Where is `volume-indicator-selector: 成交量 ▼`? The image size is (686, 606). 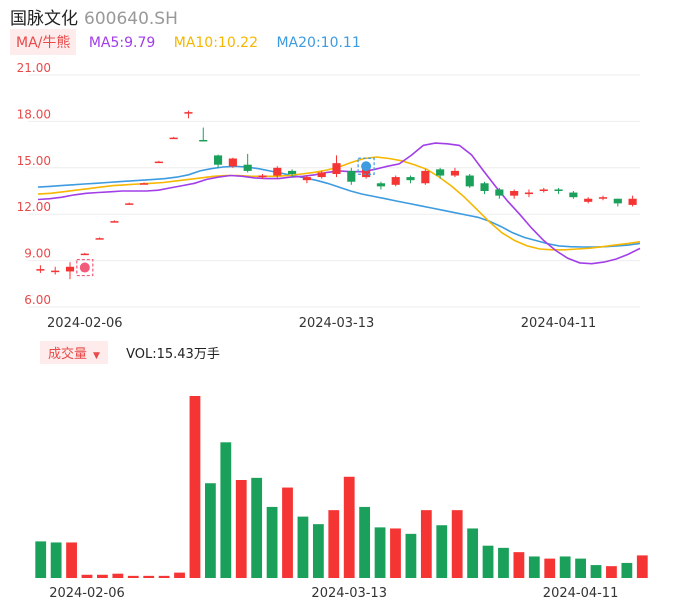
volume-indicator-selector: 成交量 ▼ is located at coordinates (74, 352).